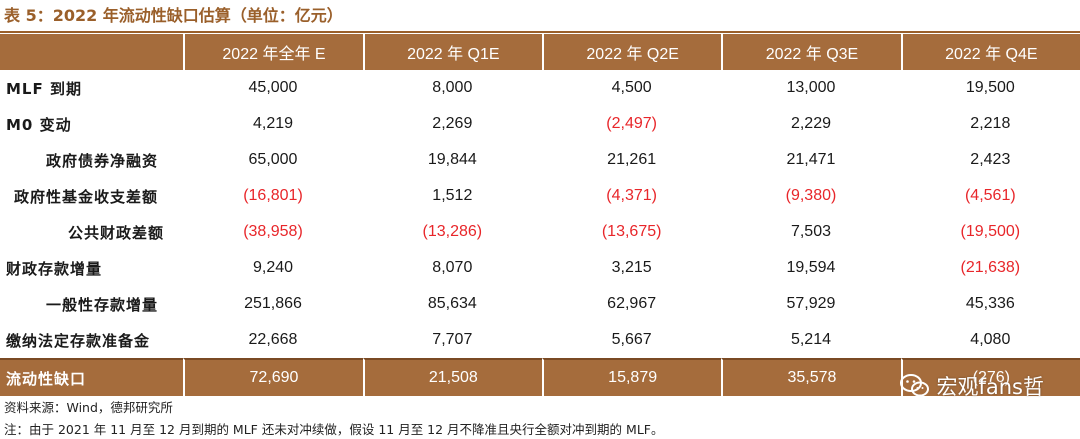 This screenshot has height=439, width=1080. I want to click on table-cell: 19,844, so click(452, 159).